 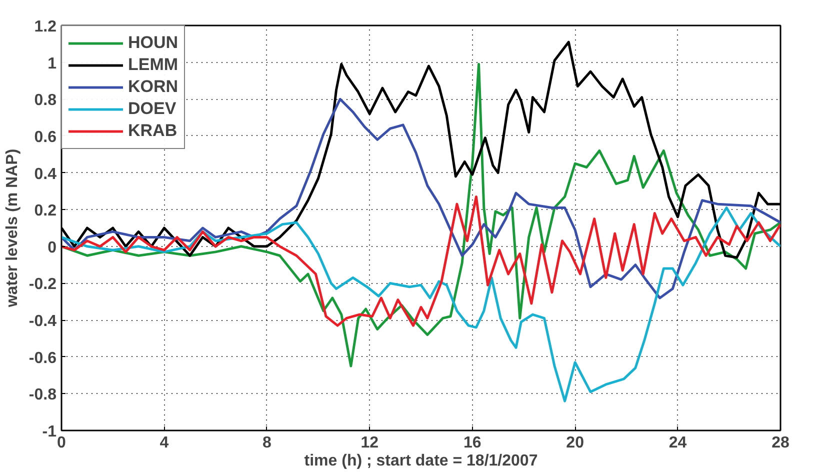 What do you see at coordinates (164, 443) in the screenshot?
I see `x-tick-label: 4` at bounding box center [164, 443].